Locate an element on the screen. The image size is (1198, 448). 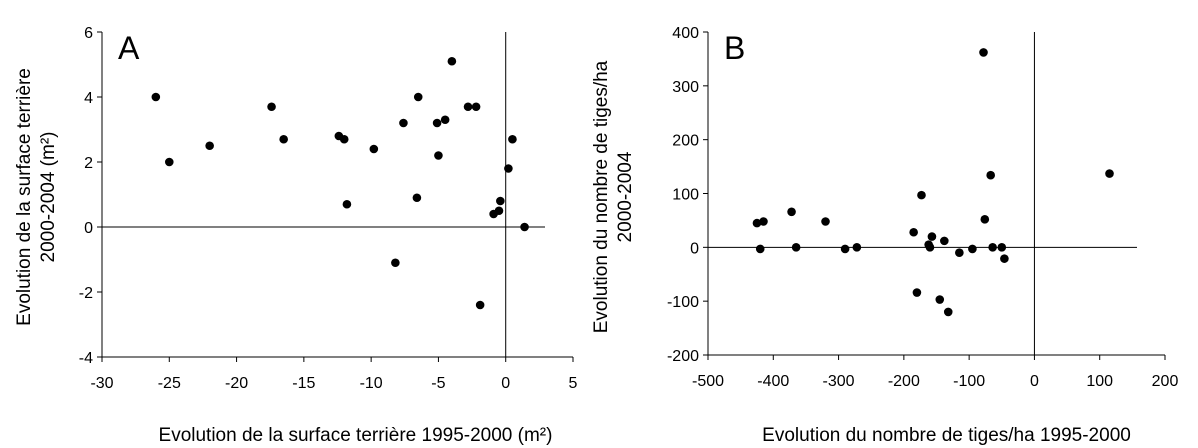
panel-a-x-tick-label: -25 is located at coordinates (169, 383).